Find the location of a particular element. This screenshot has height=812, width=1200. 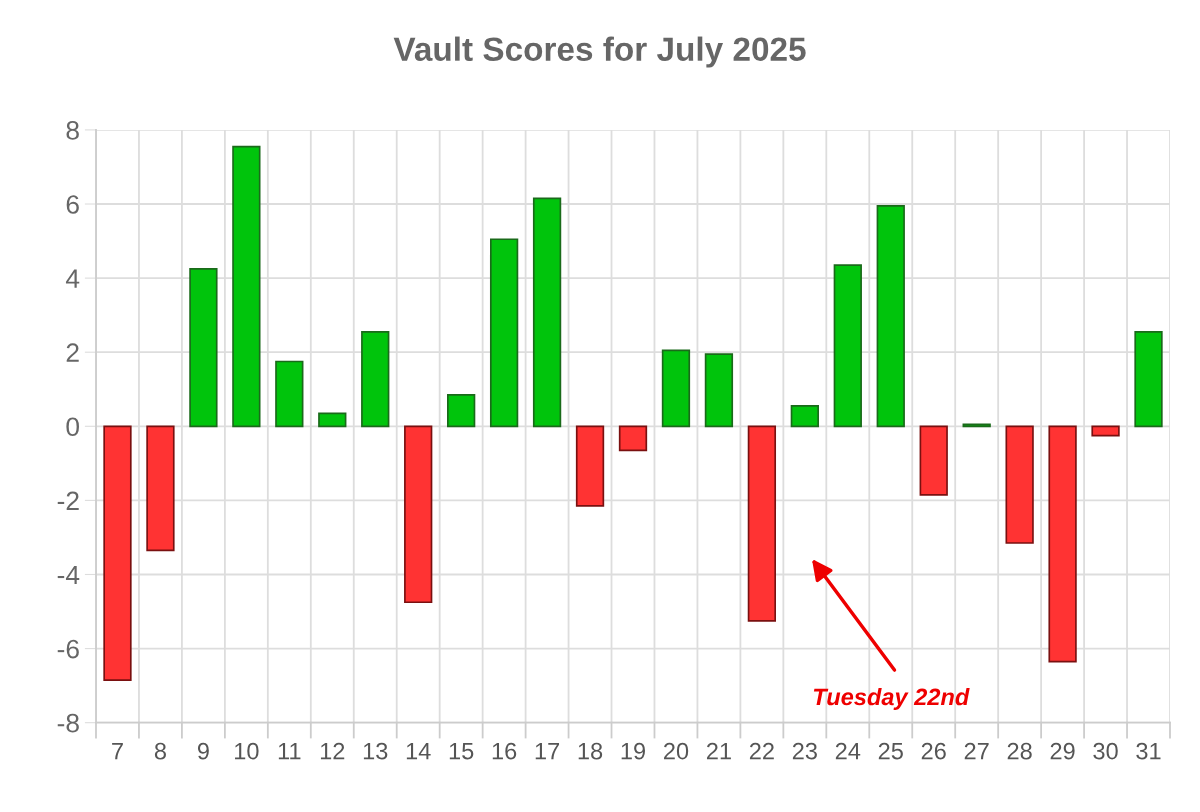

x-tick-label: 30 is located at coordinates (1105, 751).